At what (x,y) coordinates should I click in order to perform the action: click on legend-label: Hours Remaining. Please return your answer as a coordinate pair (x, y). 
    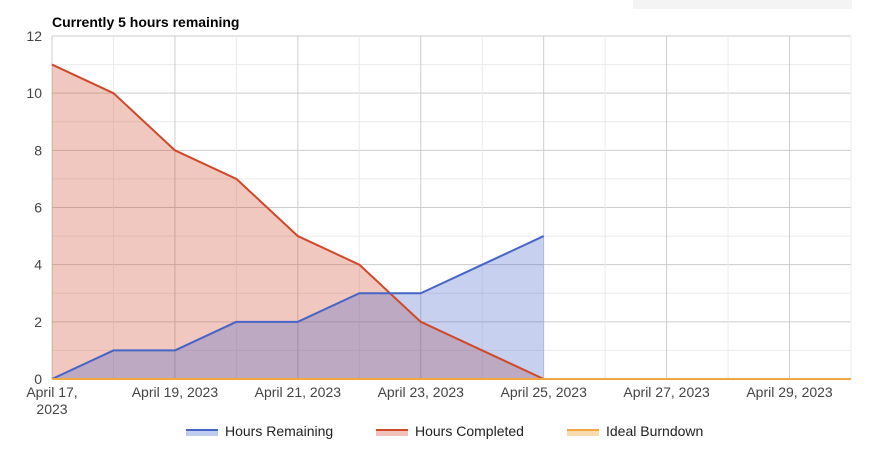
    Looking at the image, I should click on (279, 431).